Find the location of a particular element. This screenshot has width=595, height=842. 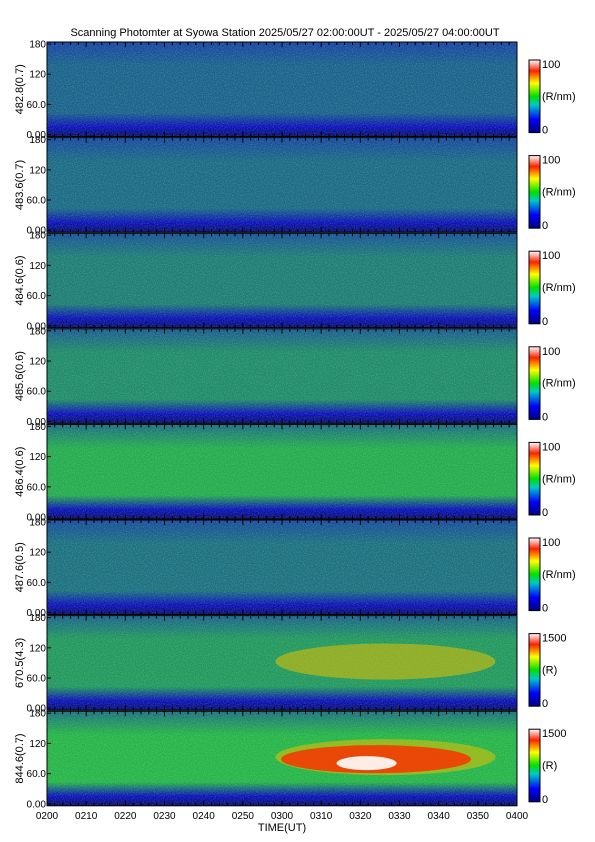

panel-5: 0.00 60.0 120 180 486.4(0.6) 100 0 (R/nm) is located at coordinates (295, 473).